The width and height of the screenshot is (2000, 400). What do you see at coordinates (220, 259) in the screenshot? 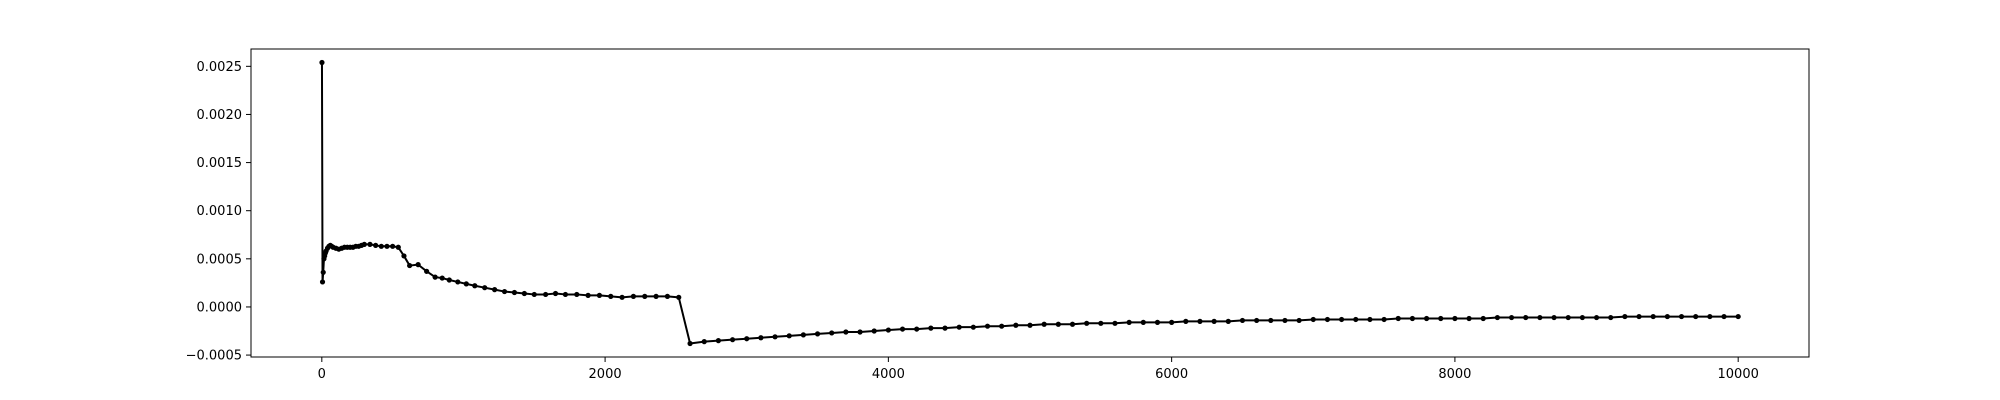
I see `y-tick-label: 0.0005` at bounding box center [220, 259].